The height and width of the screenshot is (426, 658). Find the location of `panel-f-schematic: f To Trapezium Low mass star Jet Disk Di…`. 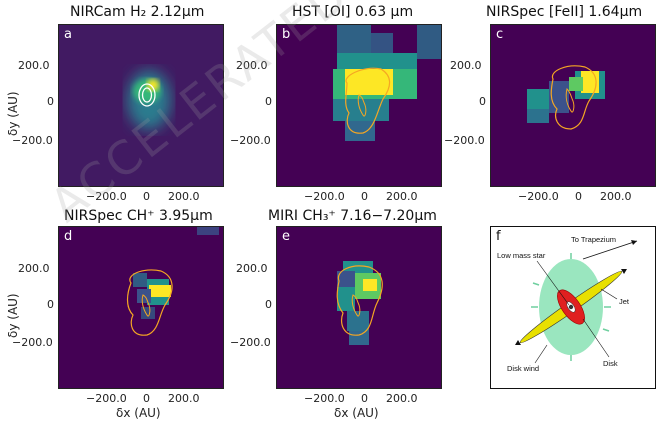

panel-f-schematic: f To Trapezium Low mass star Jet Disk Di… is located at coordinates (573, 307).